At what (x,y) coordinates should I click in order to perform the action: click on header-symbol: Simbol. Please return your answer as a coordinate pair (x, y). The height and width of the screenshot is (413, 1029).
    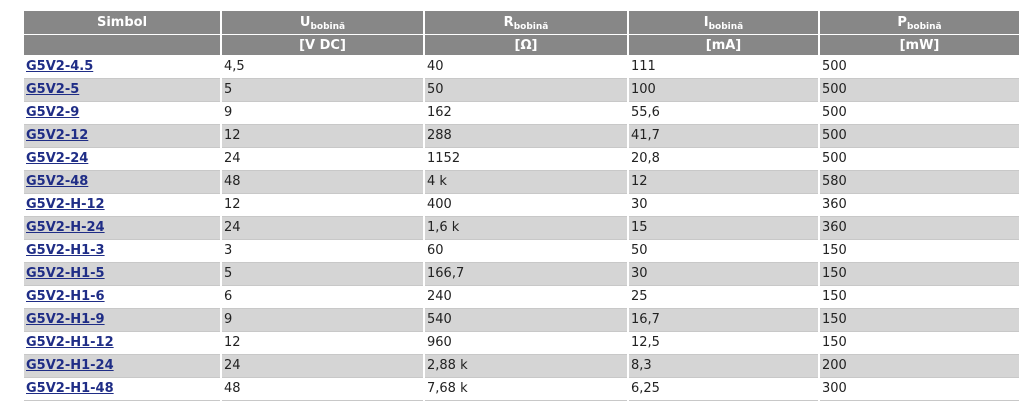
    Looking at the image, I should click on (123, 23).